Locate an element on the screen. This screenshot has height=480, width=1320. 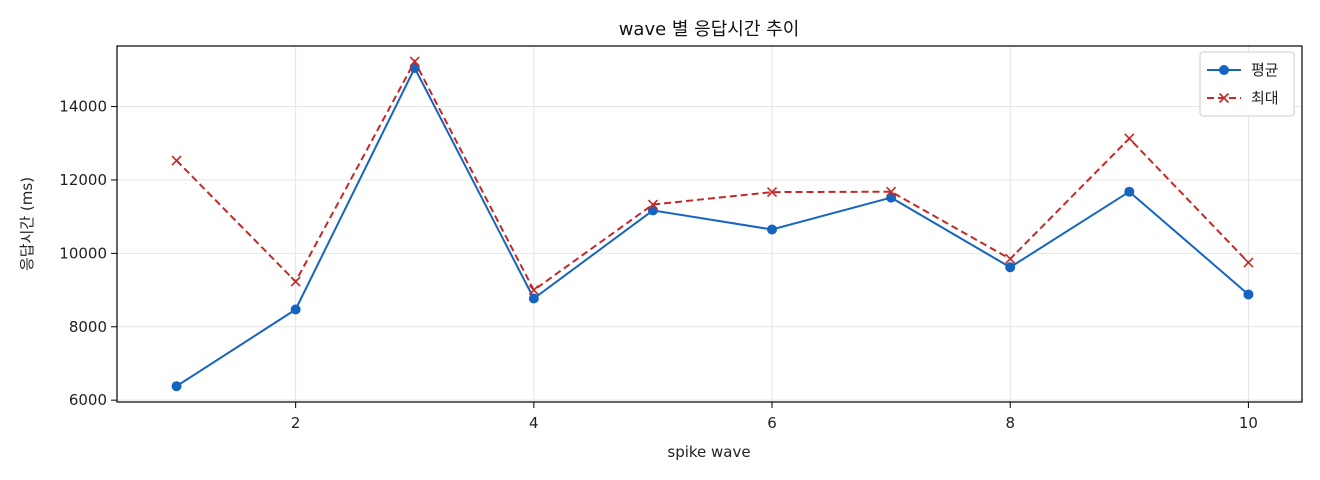
chart-title: wave 별 응답시간 추이 is located at coordinates (709, 29).